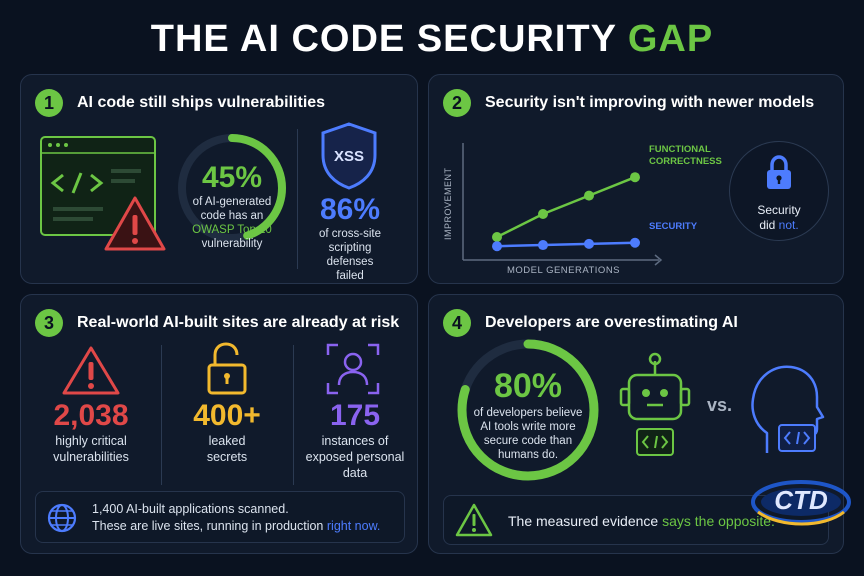 This screenshot has height=576, width=864. I want to click on panel-number: 2, so click(457, 103).